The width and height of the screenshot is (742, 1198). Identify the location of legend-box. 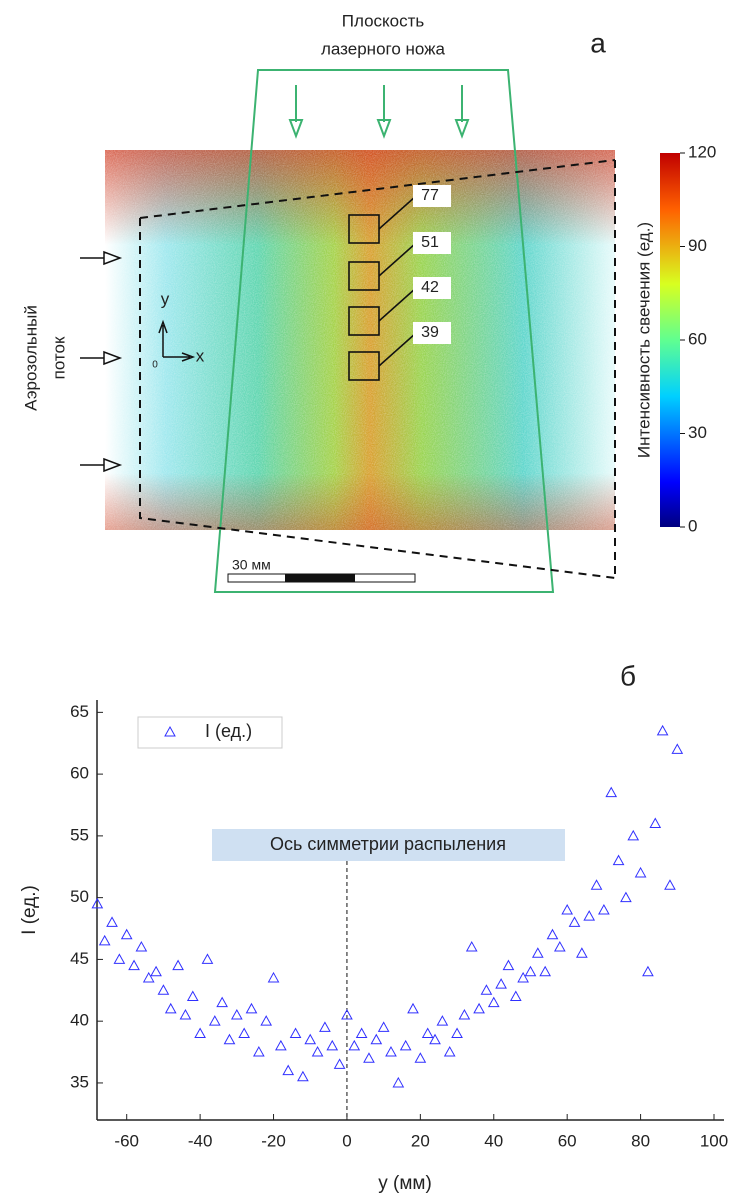
(210, 732).